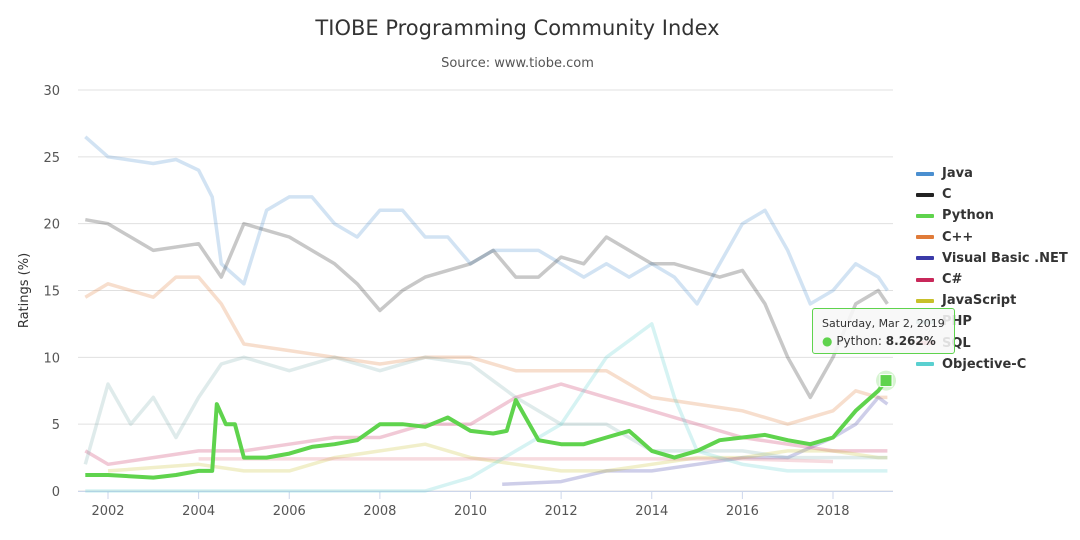 The image size is (1080, 540). I want to click on tooltip-series: Python, so click(857, 341).